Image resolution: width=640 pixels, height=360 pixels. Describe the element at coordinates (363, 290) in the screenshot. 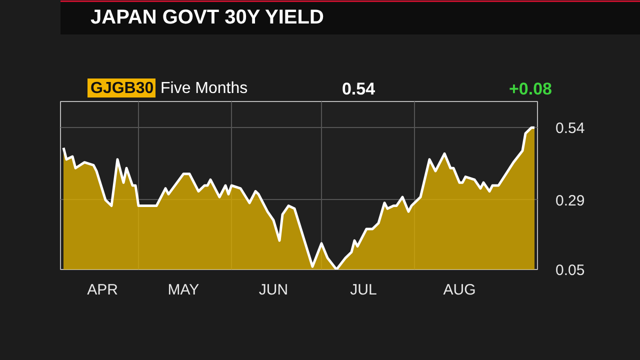

I see `x-tick-label: JUL` at that location.